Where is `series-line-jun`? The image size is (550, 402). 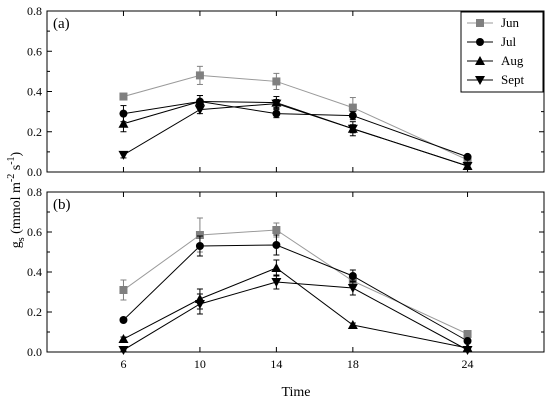 series-line-jun is located at coordinates (295, 117).